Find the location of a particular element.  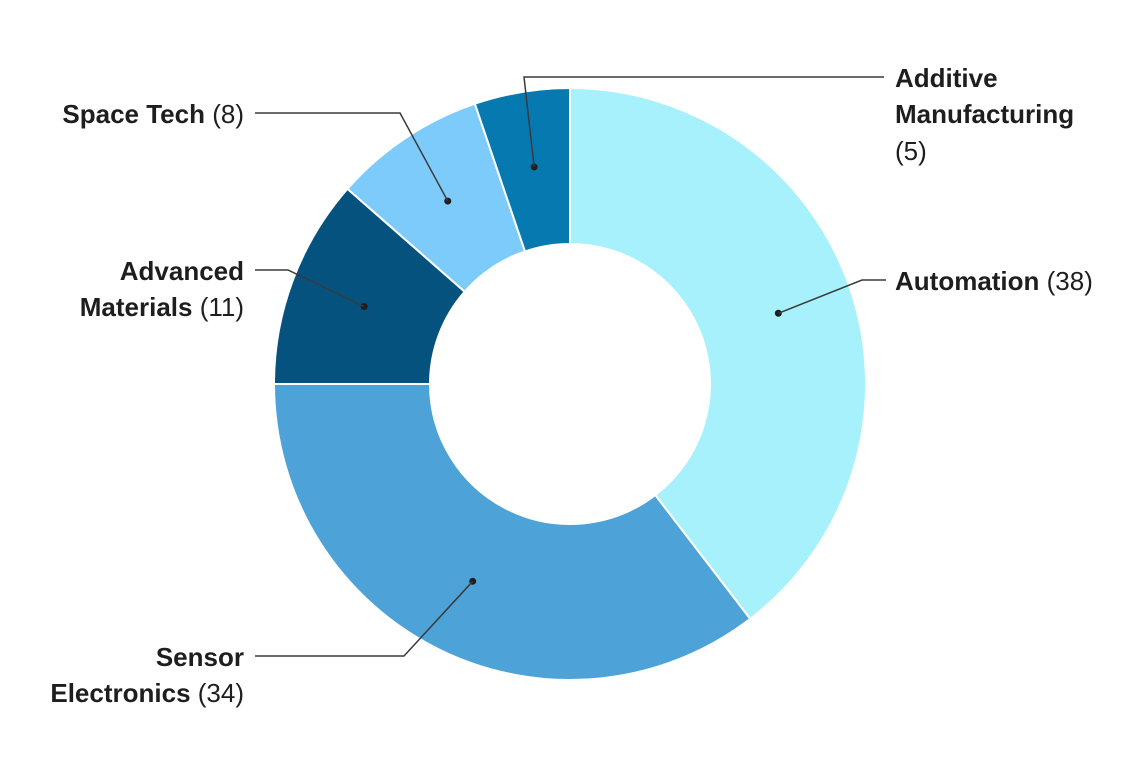

callout-line-sensor-electronics is located at coordinates (364, 618).